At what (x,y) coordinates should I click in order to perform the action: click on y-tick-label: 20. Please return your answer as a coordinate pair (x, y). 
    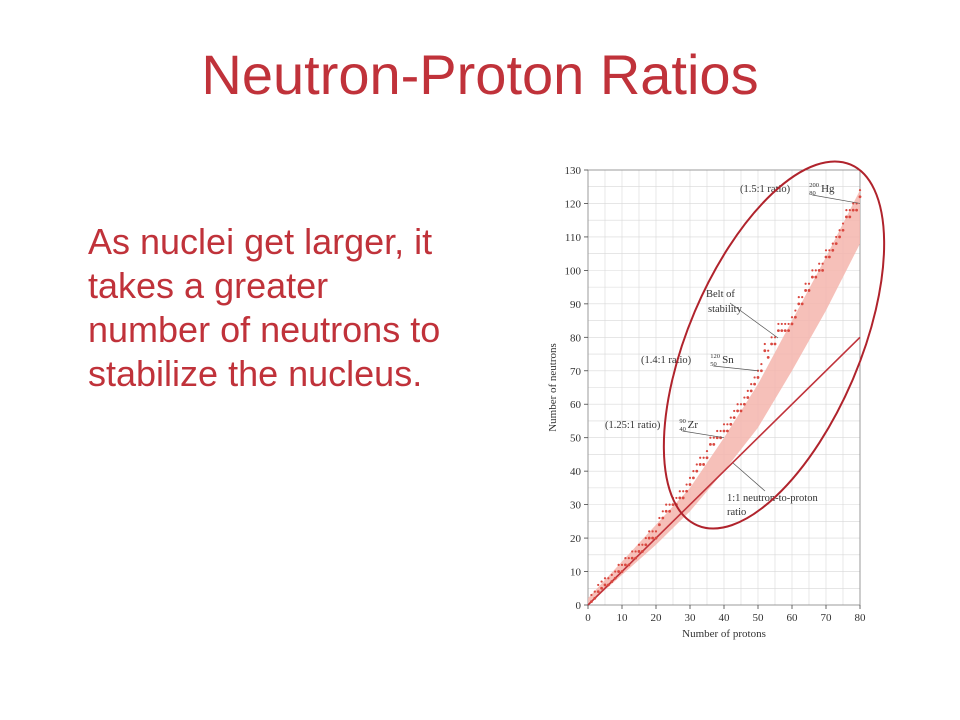
    Looking at the image, I should click on (576, 539).